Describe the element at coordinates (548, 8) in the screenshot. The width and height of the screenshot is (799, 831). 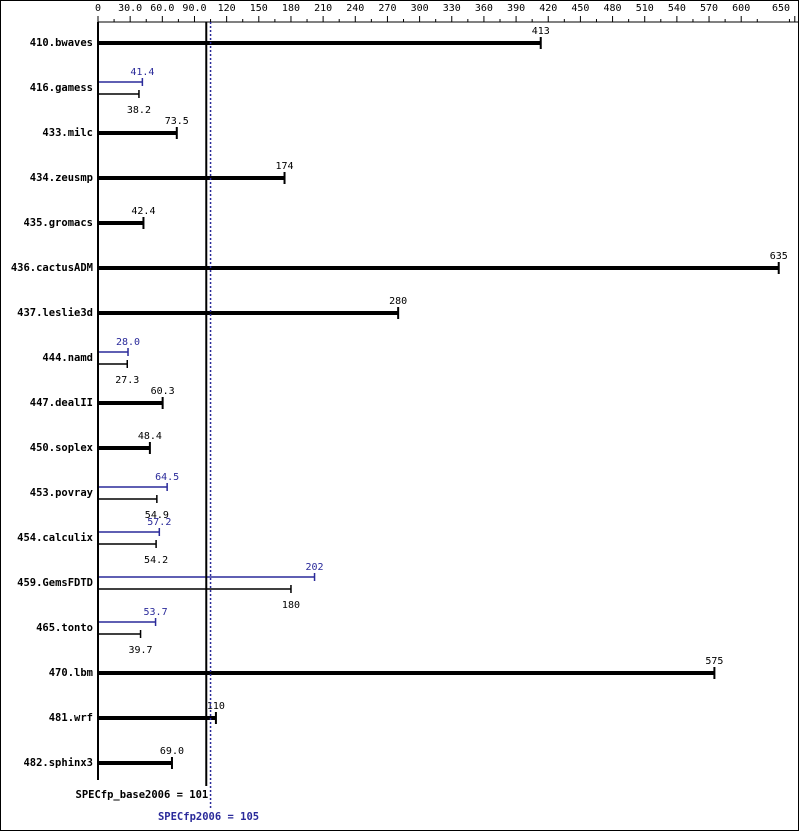
I see `x-tick-label: 420` at that location.